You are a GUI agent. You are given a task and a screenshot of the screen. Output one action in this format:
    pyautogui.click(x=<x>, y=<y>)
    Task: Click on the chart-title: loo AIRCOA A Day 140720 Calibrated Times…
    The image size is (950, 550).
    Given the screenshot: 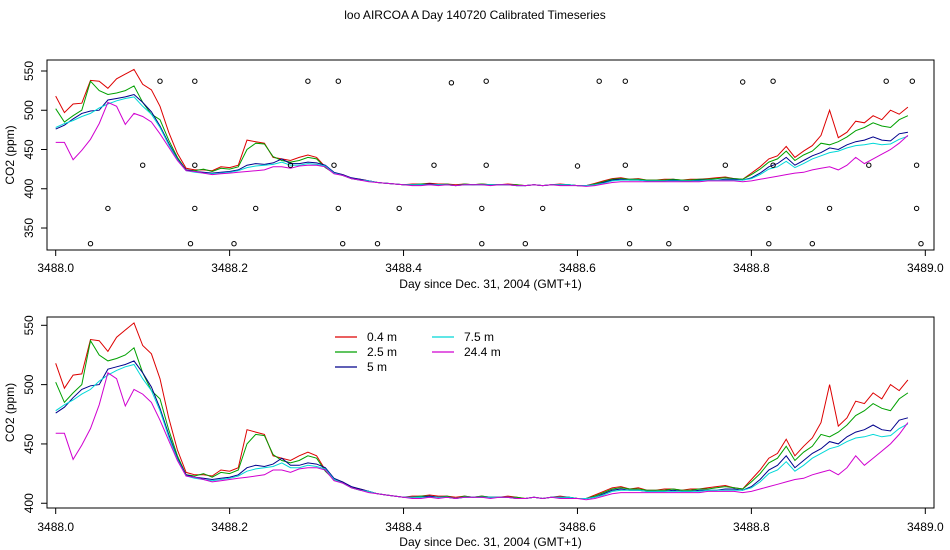 What is the action you would take?
    pyautogui.click(x=474, y=15)
    